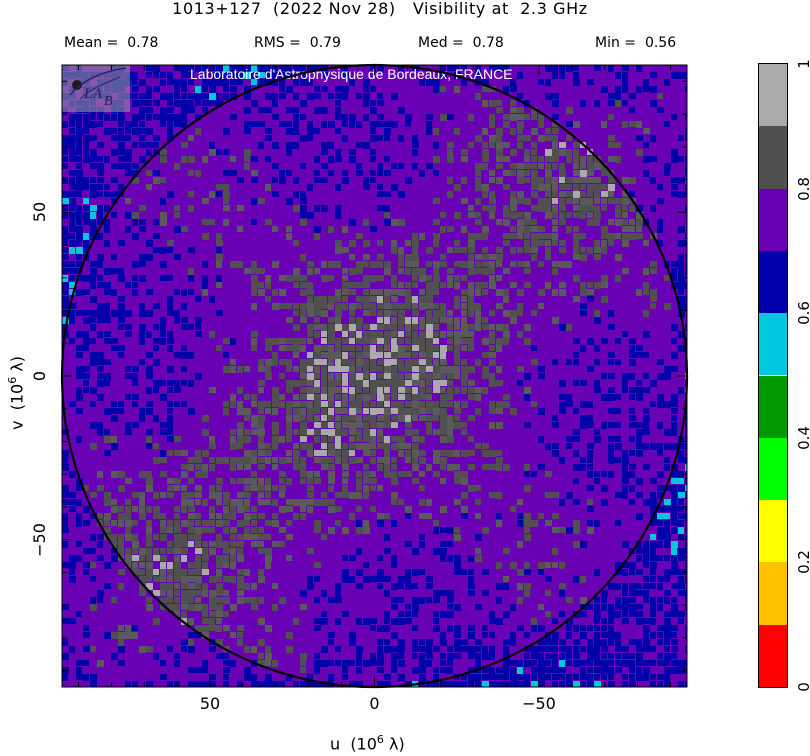  Describe the element at coordinates (441, 43) in the screenshot. I see `stat-median-label: Med =` at that location.